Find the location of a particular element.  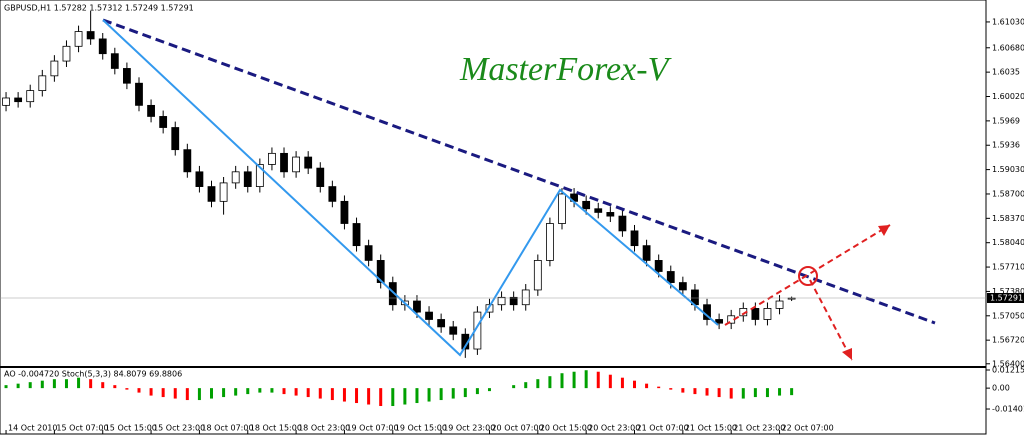

arrow-up is located at coordinates (807, 275).